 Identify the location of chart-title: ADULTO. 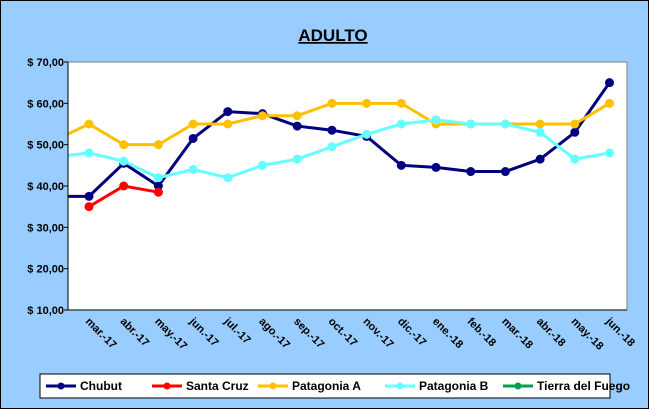
(332, 35).